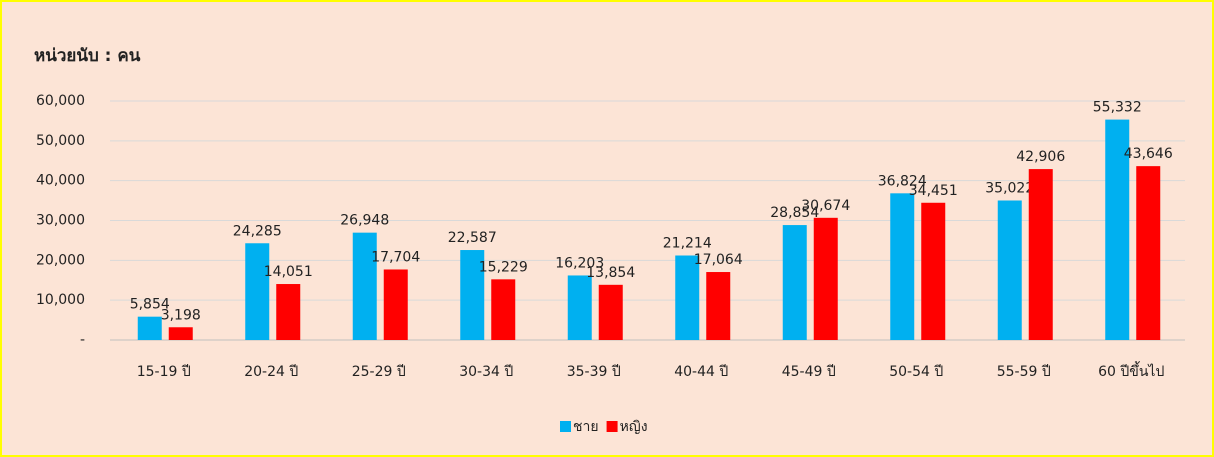 The width and height of the screenshot is (1214, 457). I want to click on data-label: 43,646, so click(1148, 154).